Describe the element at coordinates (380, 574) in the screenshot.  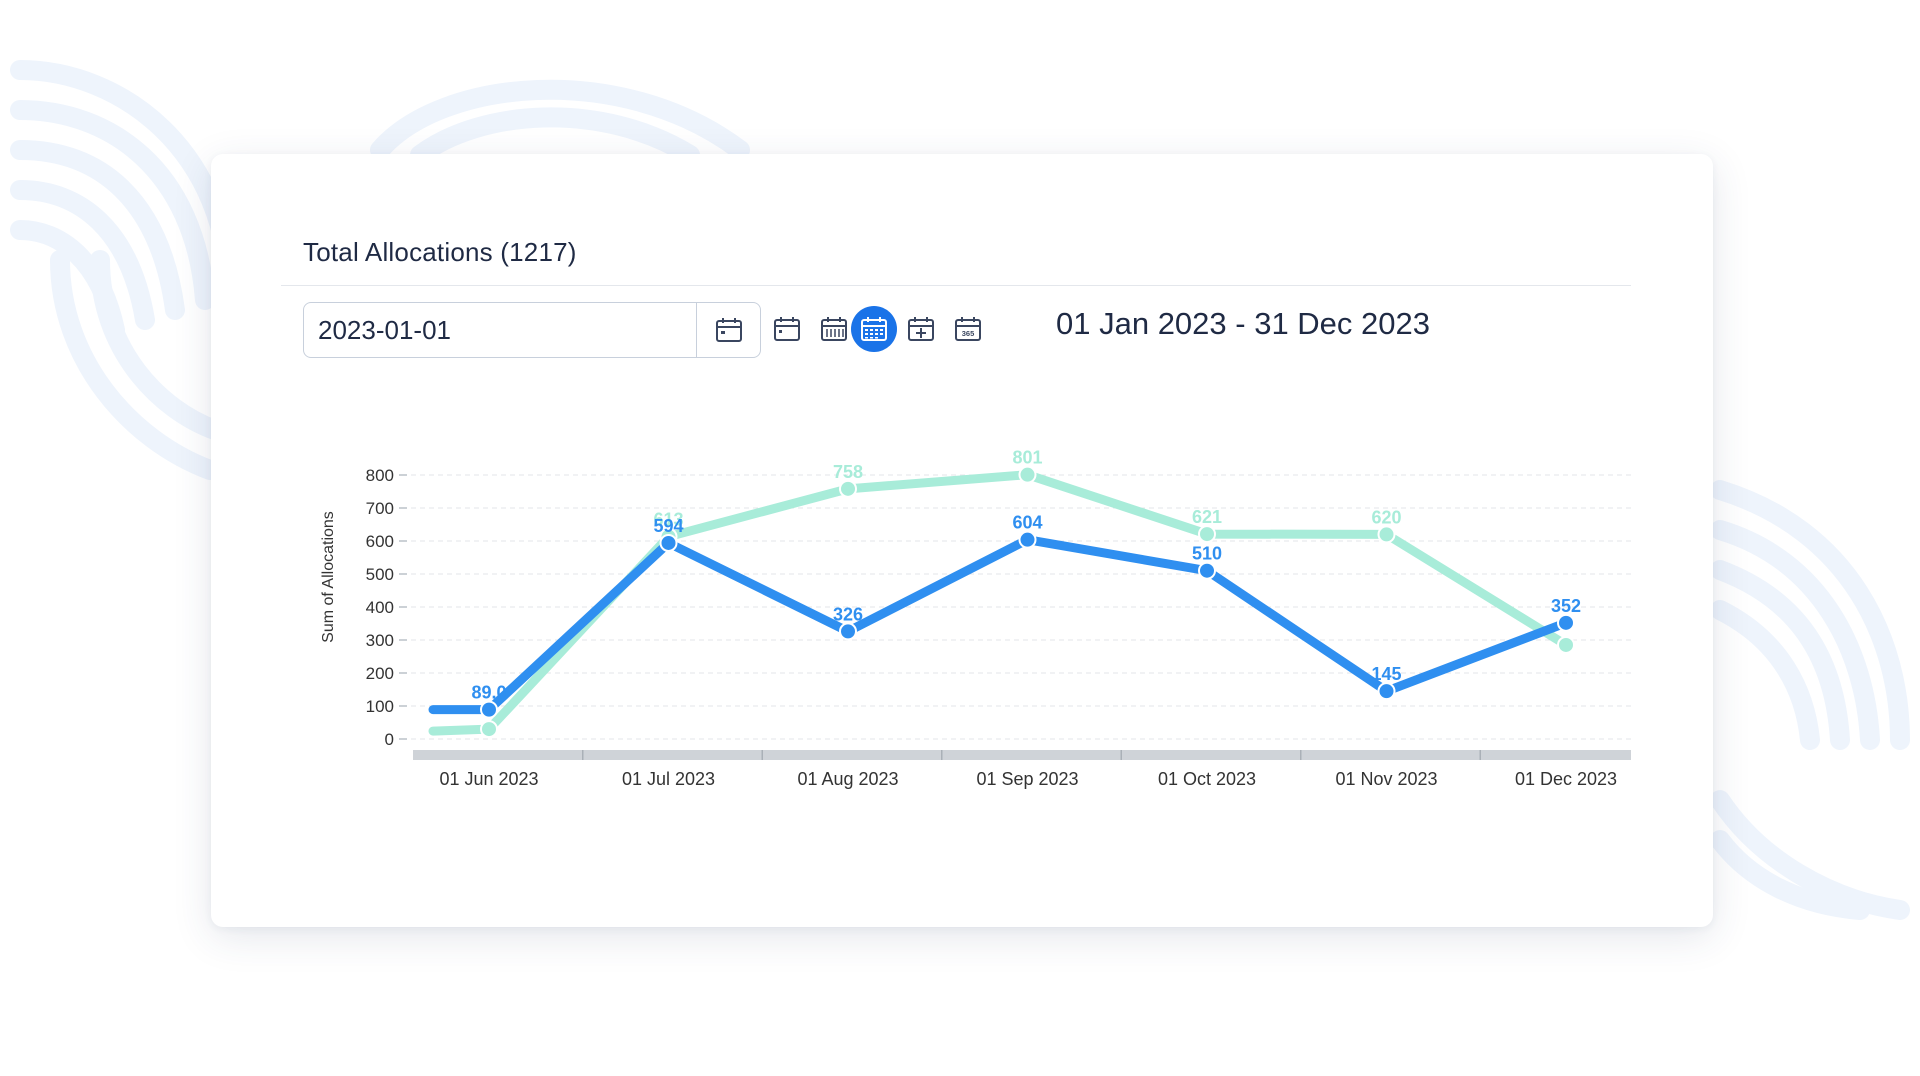
I see `y-tick-label: 500` at that location.